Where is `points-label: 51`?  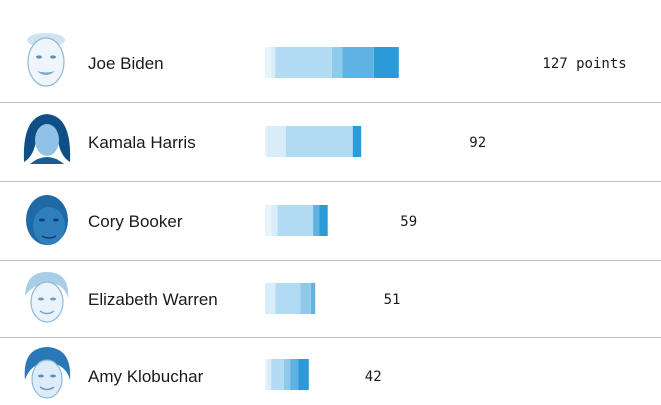 points-label: 51 is located at coordinates (392, 300).